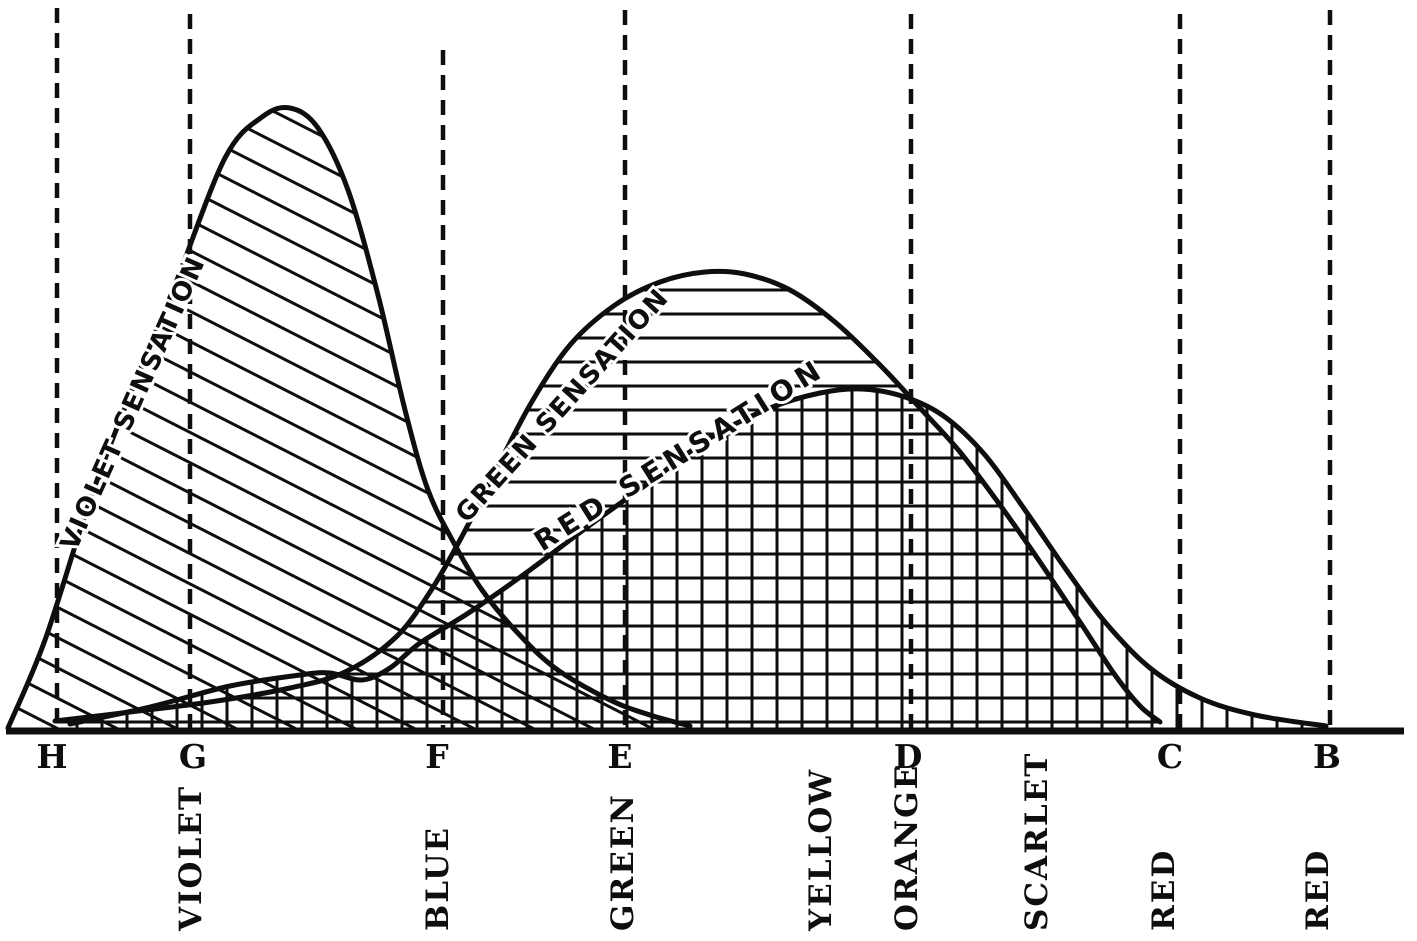 The image size is (1417, 941). I want to click on band-word-green-2: GREEN, so click(623, 862).